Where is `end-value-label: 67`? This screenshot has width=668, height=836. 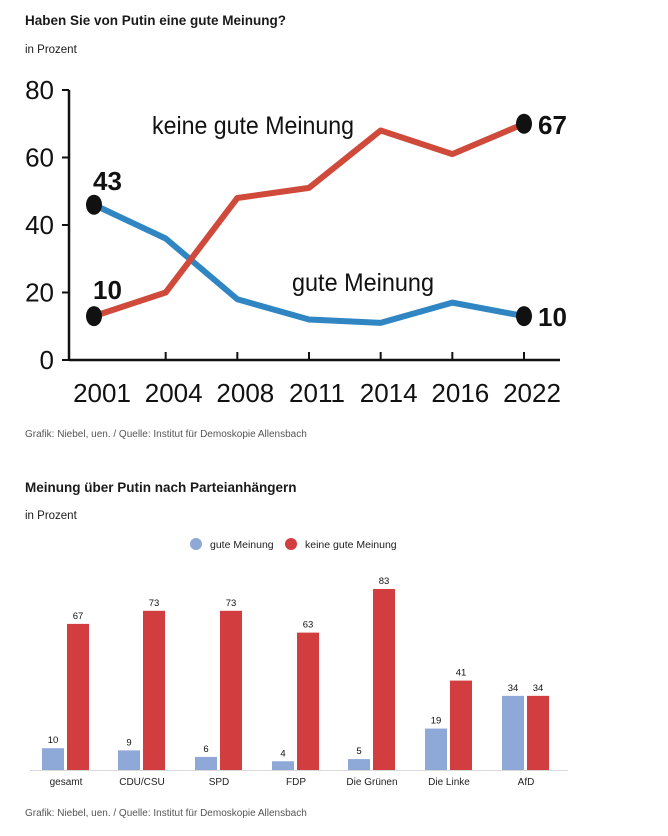
end-value-label: 67 is located at coordinates (552, 125).